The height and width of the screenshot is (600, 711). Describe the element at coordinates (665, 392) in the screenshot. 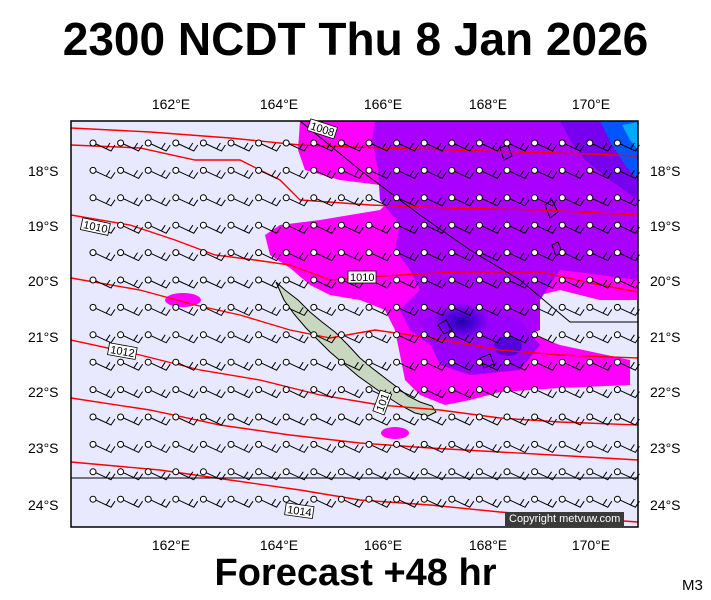

I see `lat-label-right: 22°S` at that location.